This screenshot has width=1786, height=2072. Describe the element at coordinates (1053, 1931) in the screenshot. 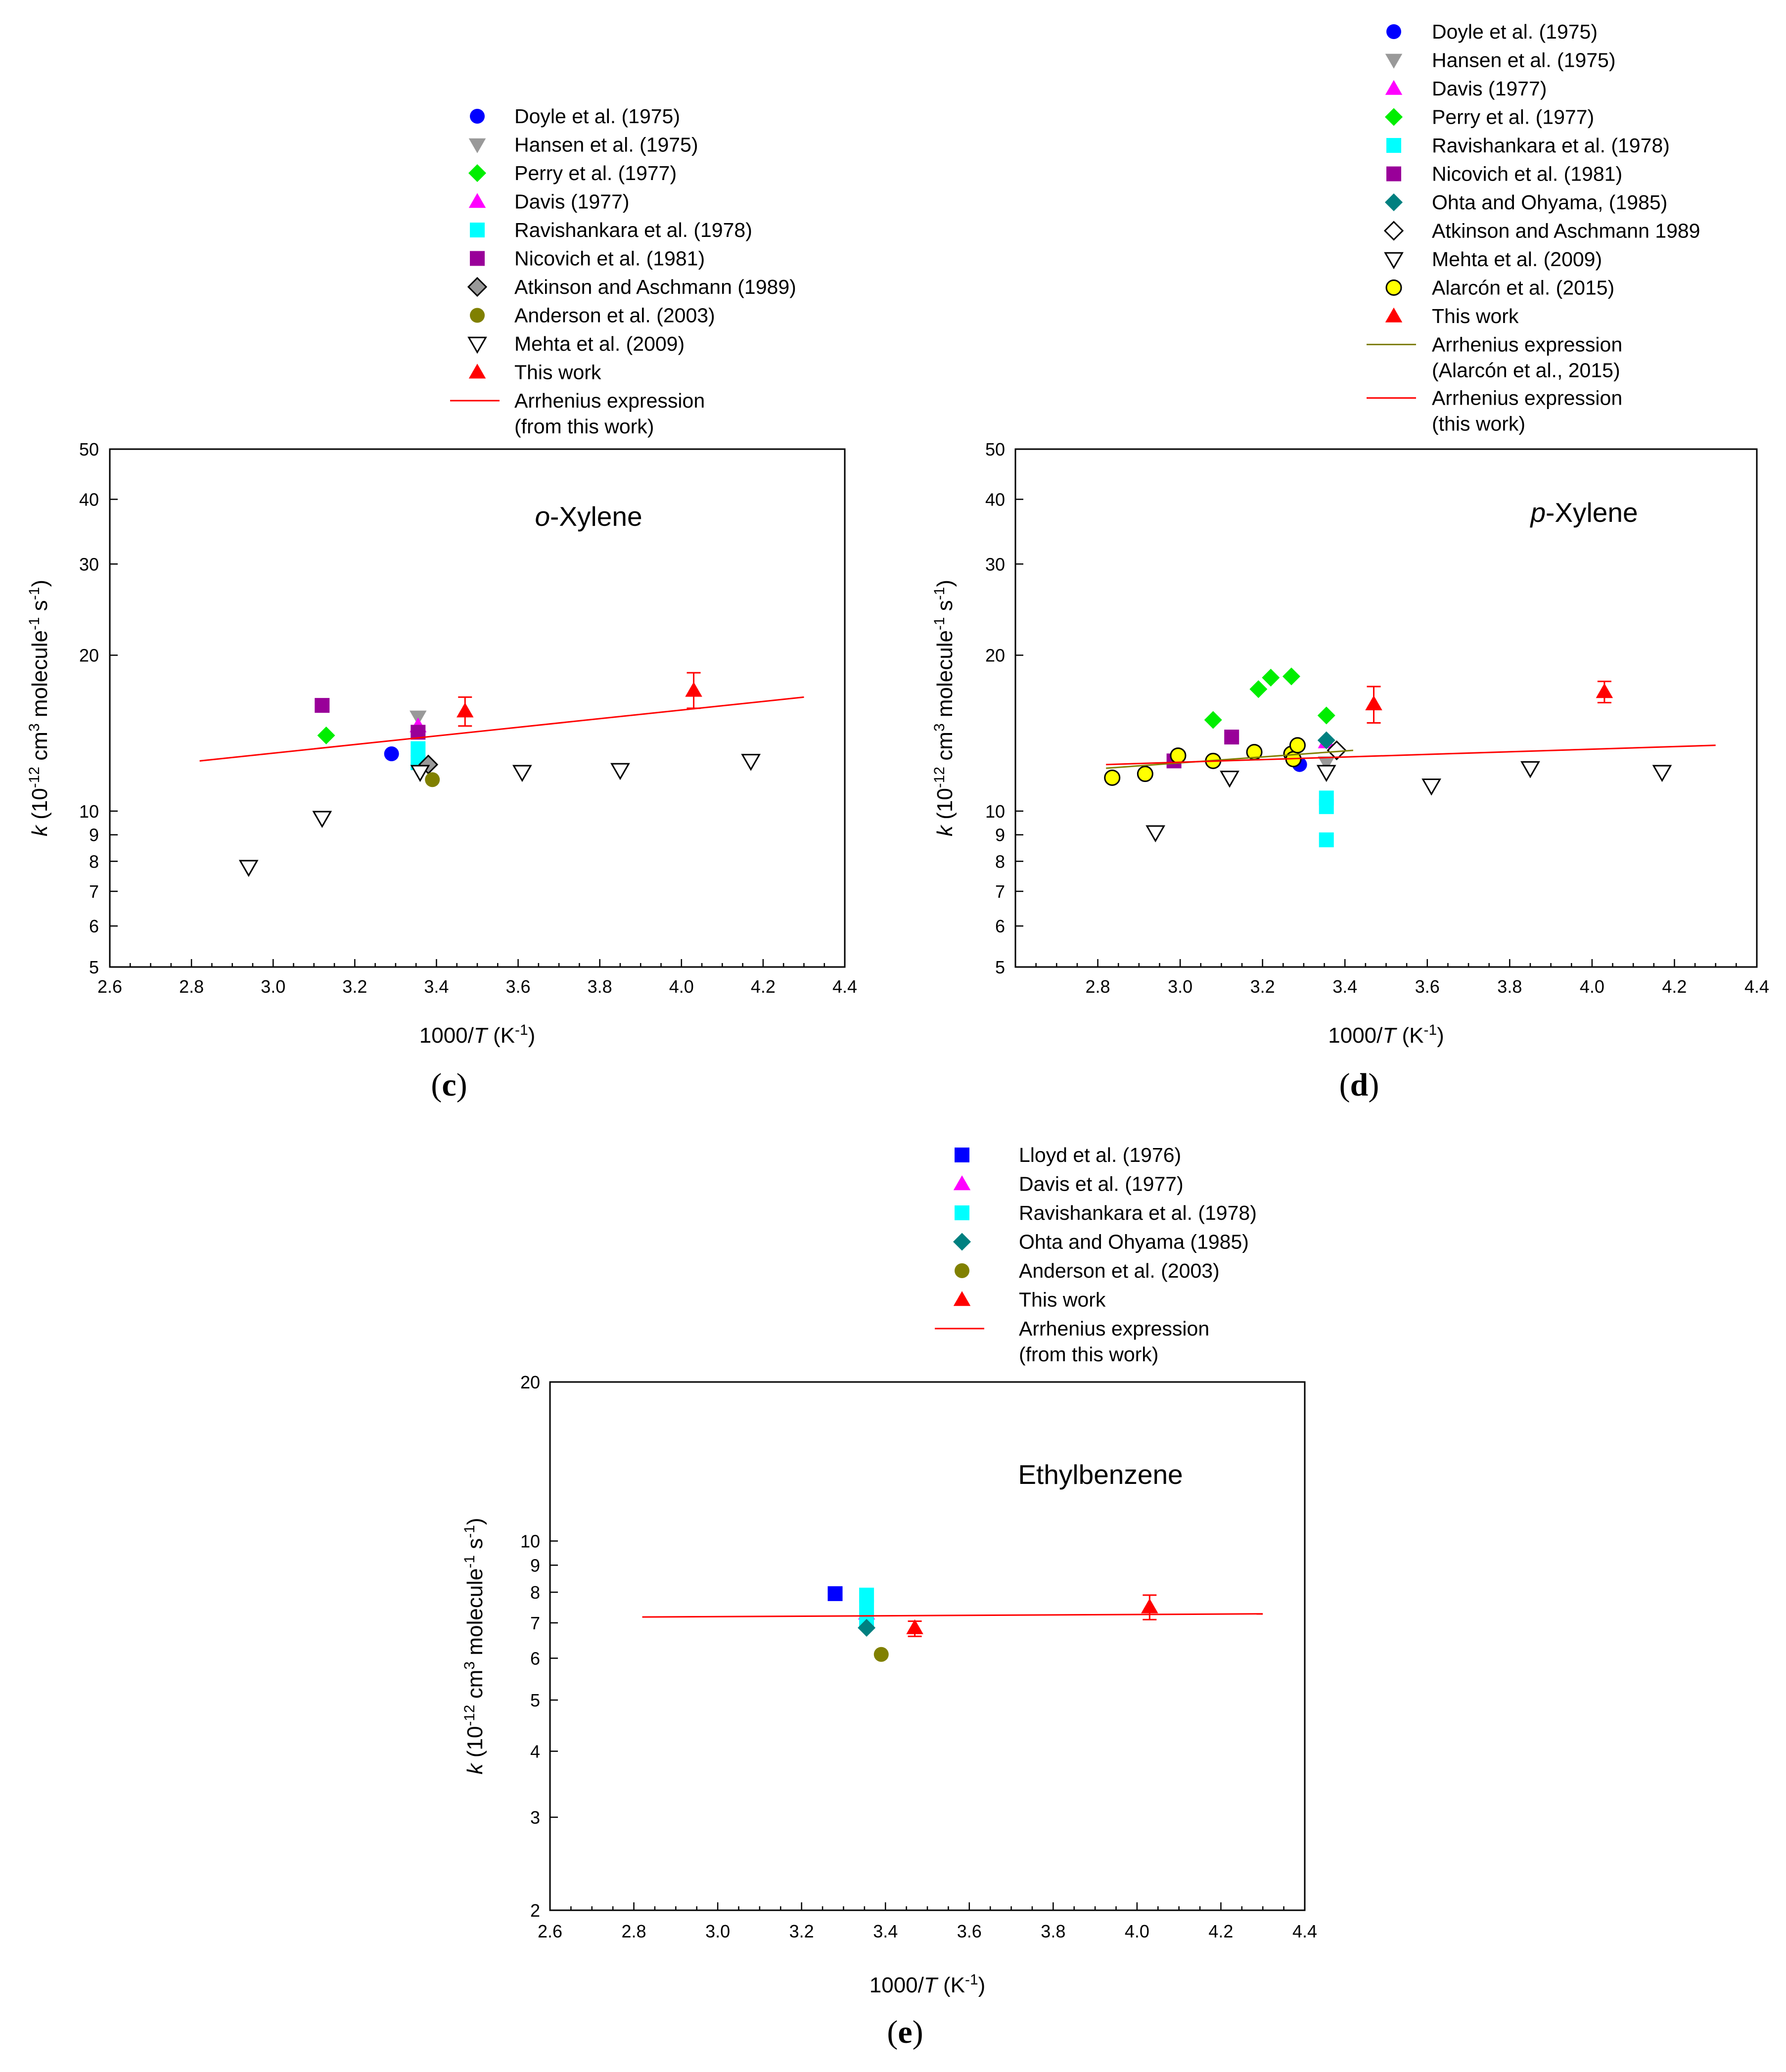

I see `x-tick-label: 3.8` at that location.